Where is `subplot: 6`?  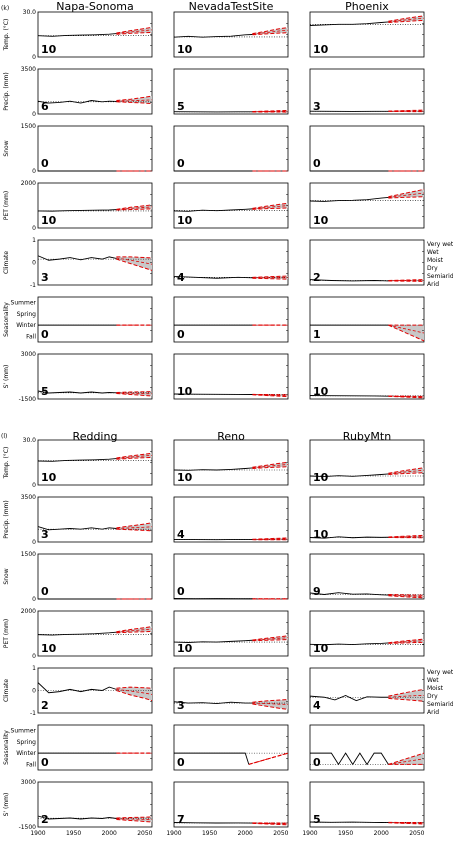 subplot: 6 is located at coordinates (95, 91).